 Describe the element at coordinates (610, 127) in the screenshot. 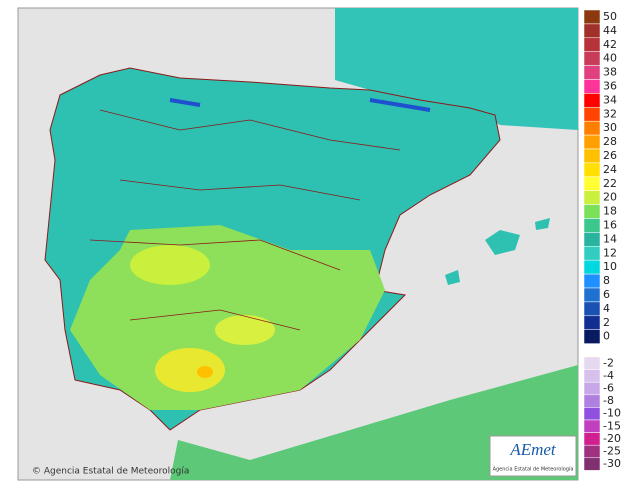

I see `legend-label: 30` at that location.